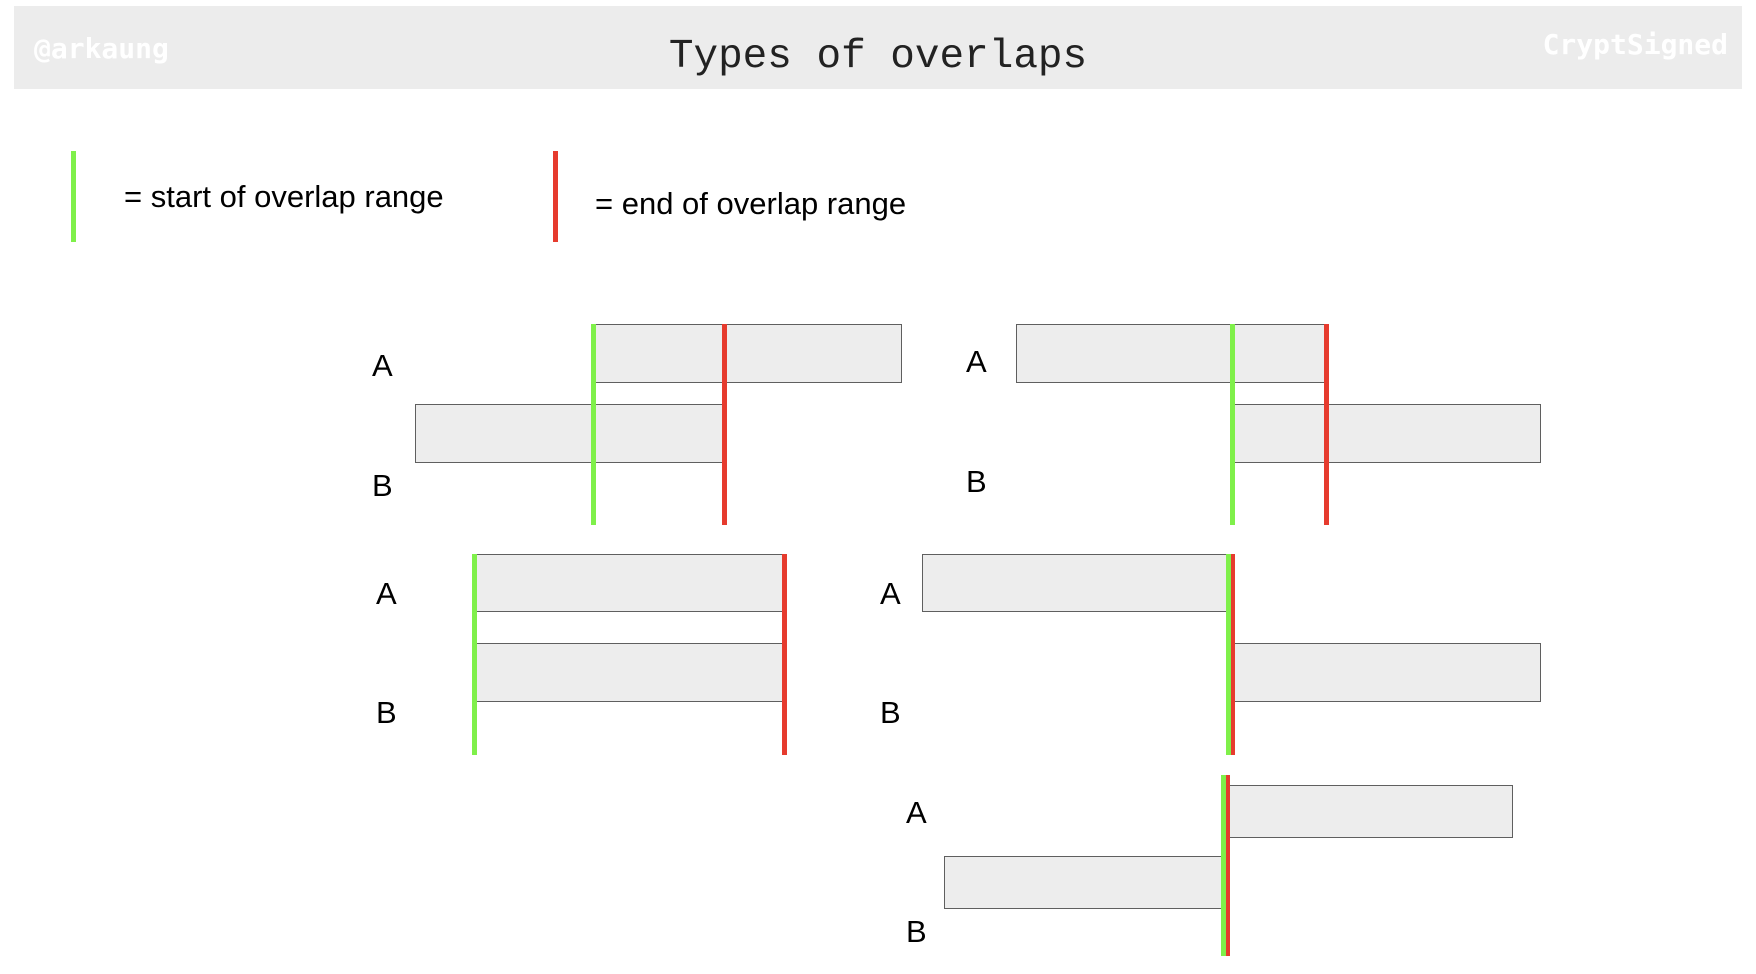 Image resolution: width=1756 pixels, height=974 pixels. Describe the element at coordinates (101, 48) in the screenshot. I see `author-handle: @arkaung` at that location.